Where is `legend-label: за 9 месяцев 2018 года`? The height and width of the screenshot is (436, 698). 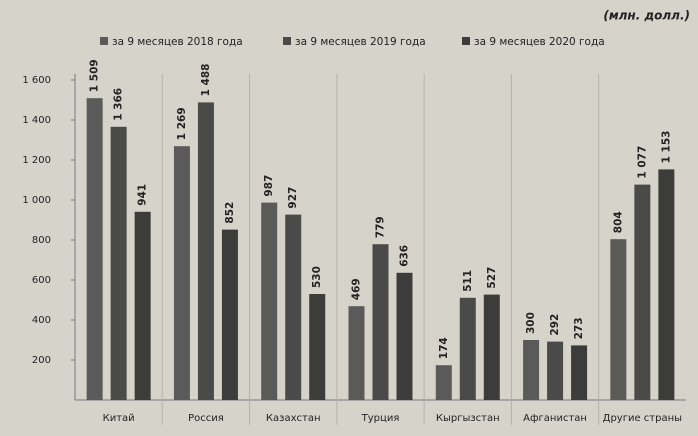
legend-label: за 9 месяцев 2018 года is located at coordinates (177, 42).